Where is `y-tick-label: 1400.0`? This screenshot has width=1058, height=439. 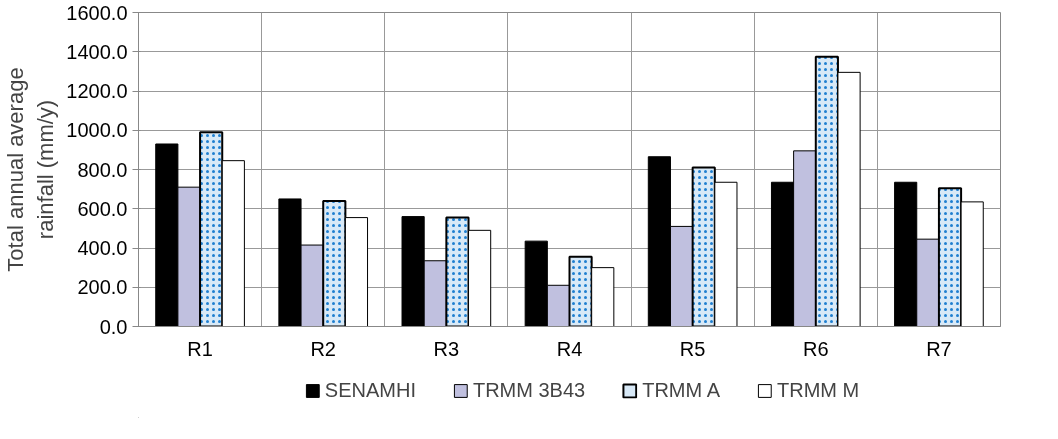 y-tick-label: 1400.0 is located at coordinates (97, 51).